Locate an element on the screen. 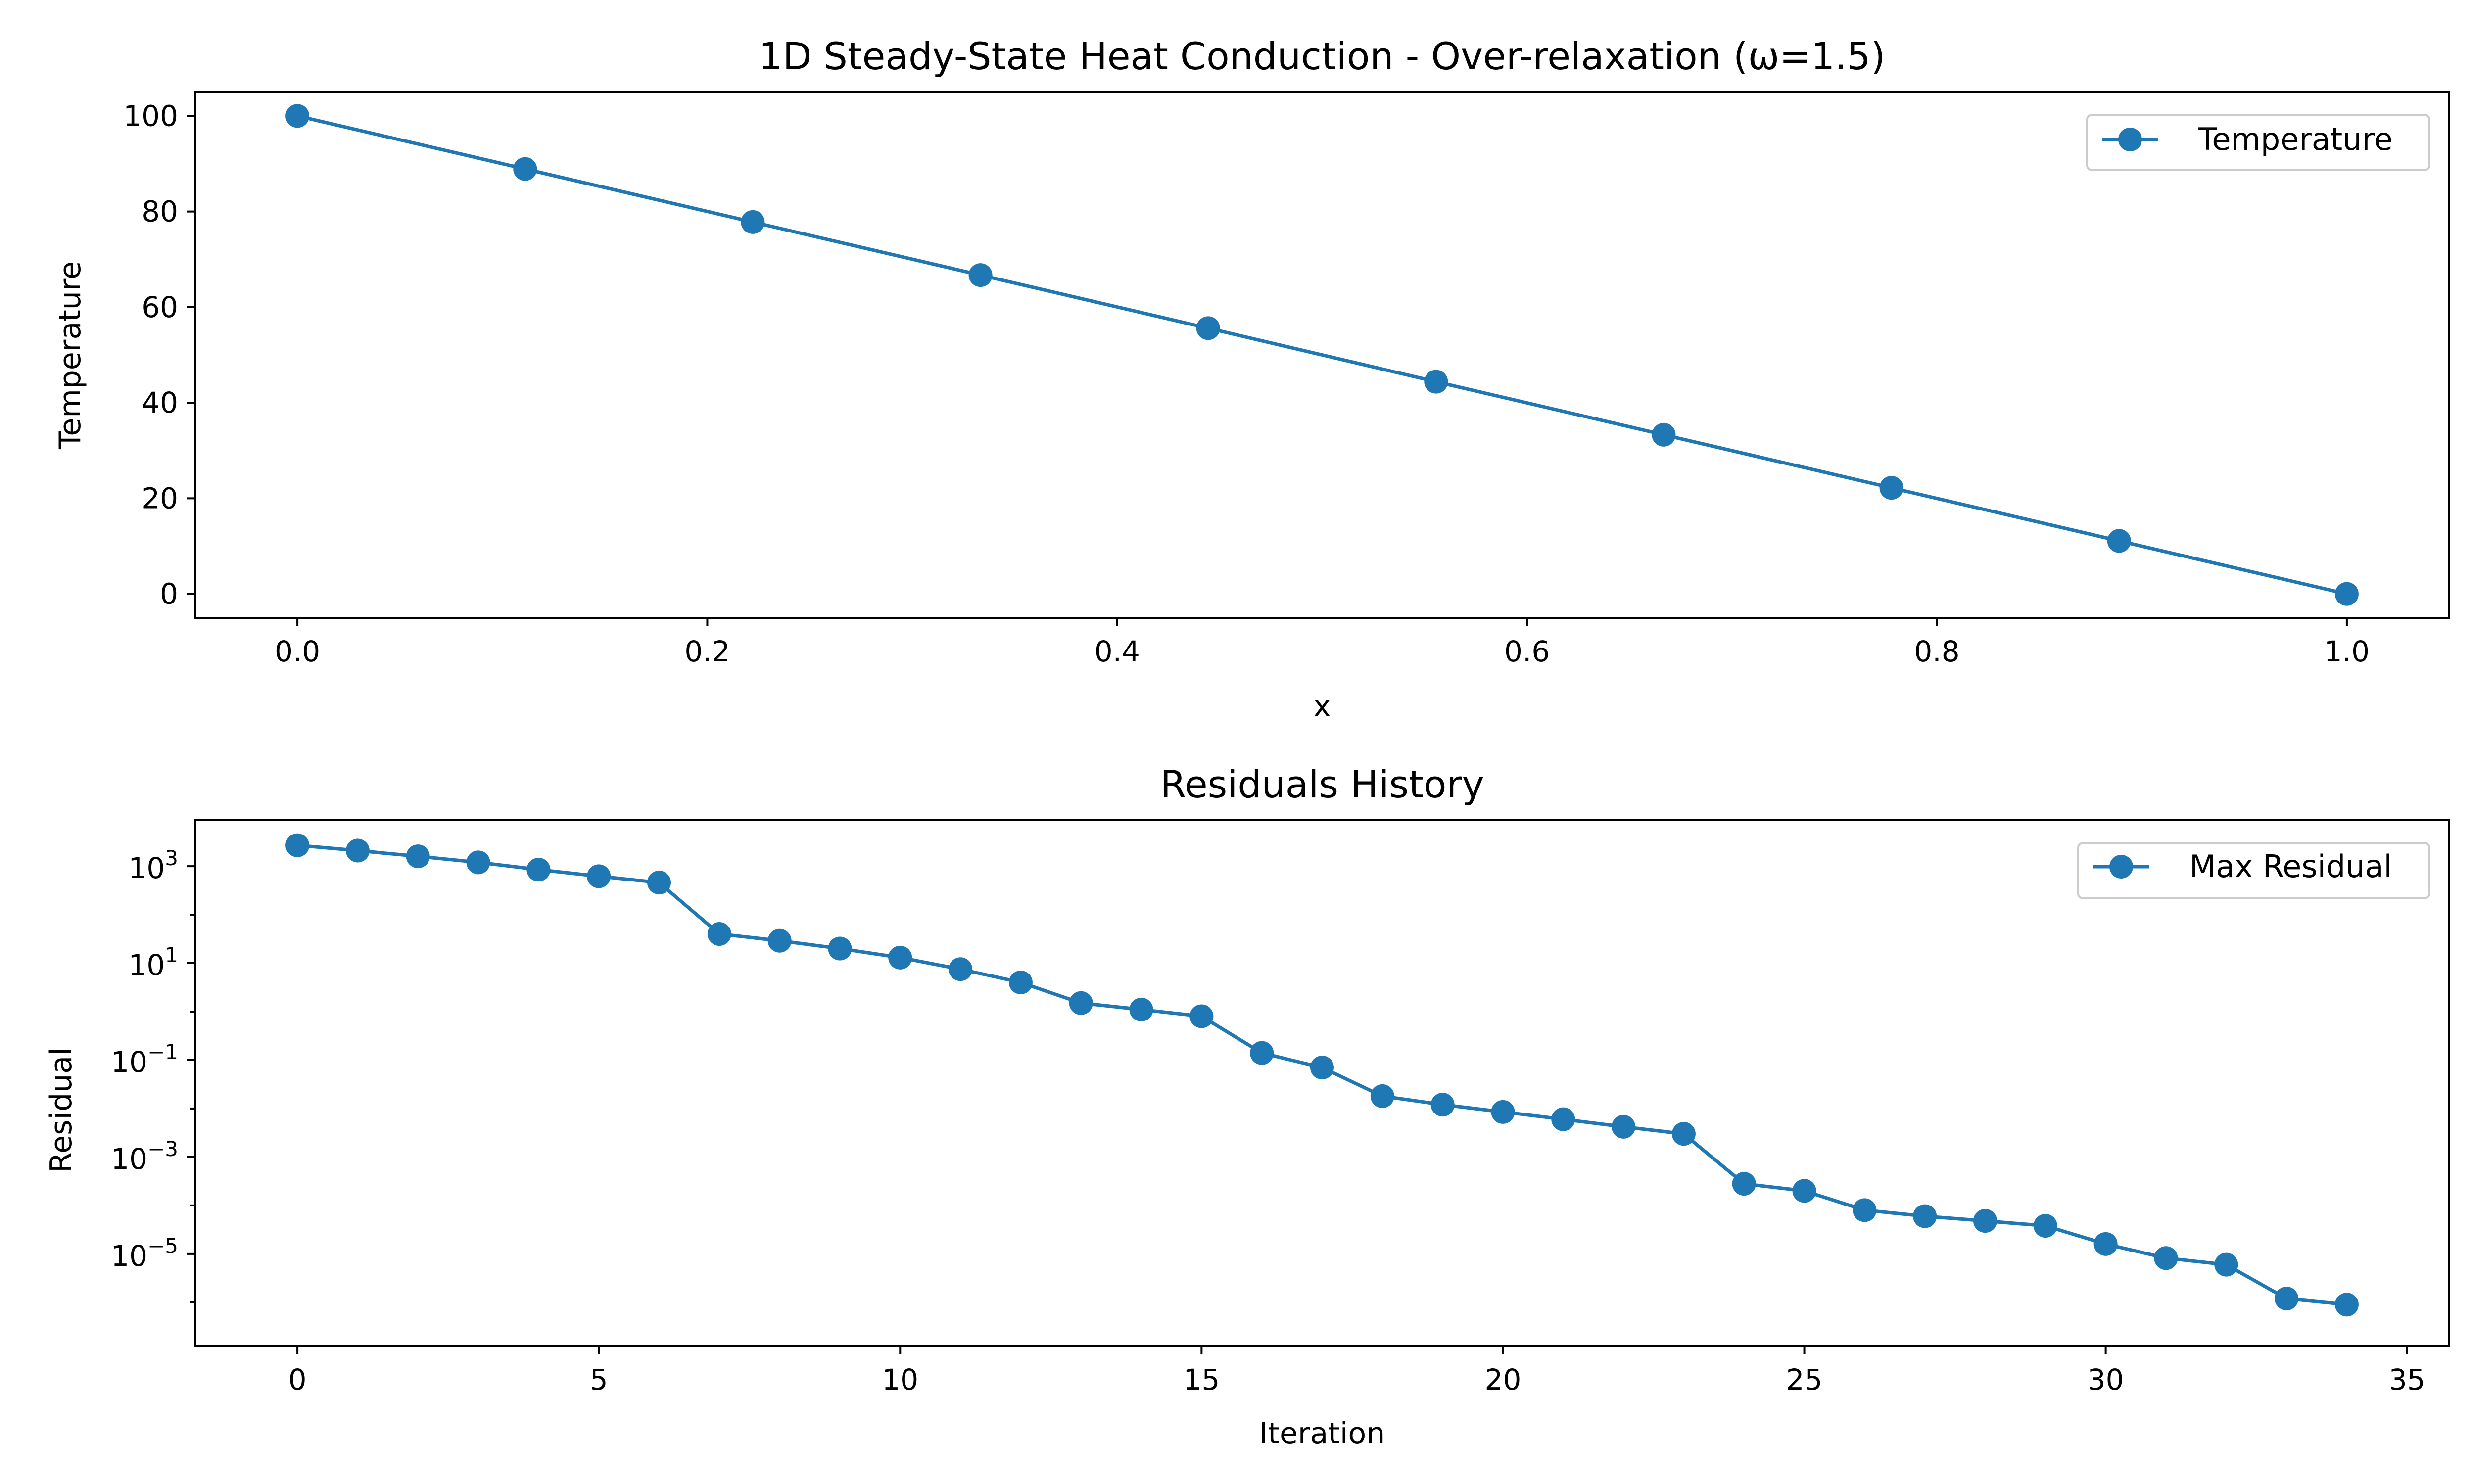  y-tick-label: 10¹ is located at coordinates (153, 962).